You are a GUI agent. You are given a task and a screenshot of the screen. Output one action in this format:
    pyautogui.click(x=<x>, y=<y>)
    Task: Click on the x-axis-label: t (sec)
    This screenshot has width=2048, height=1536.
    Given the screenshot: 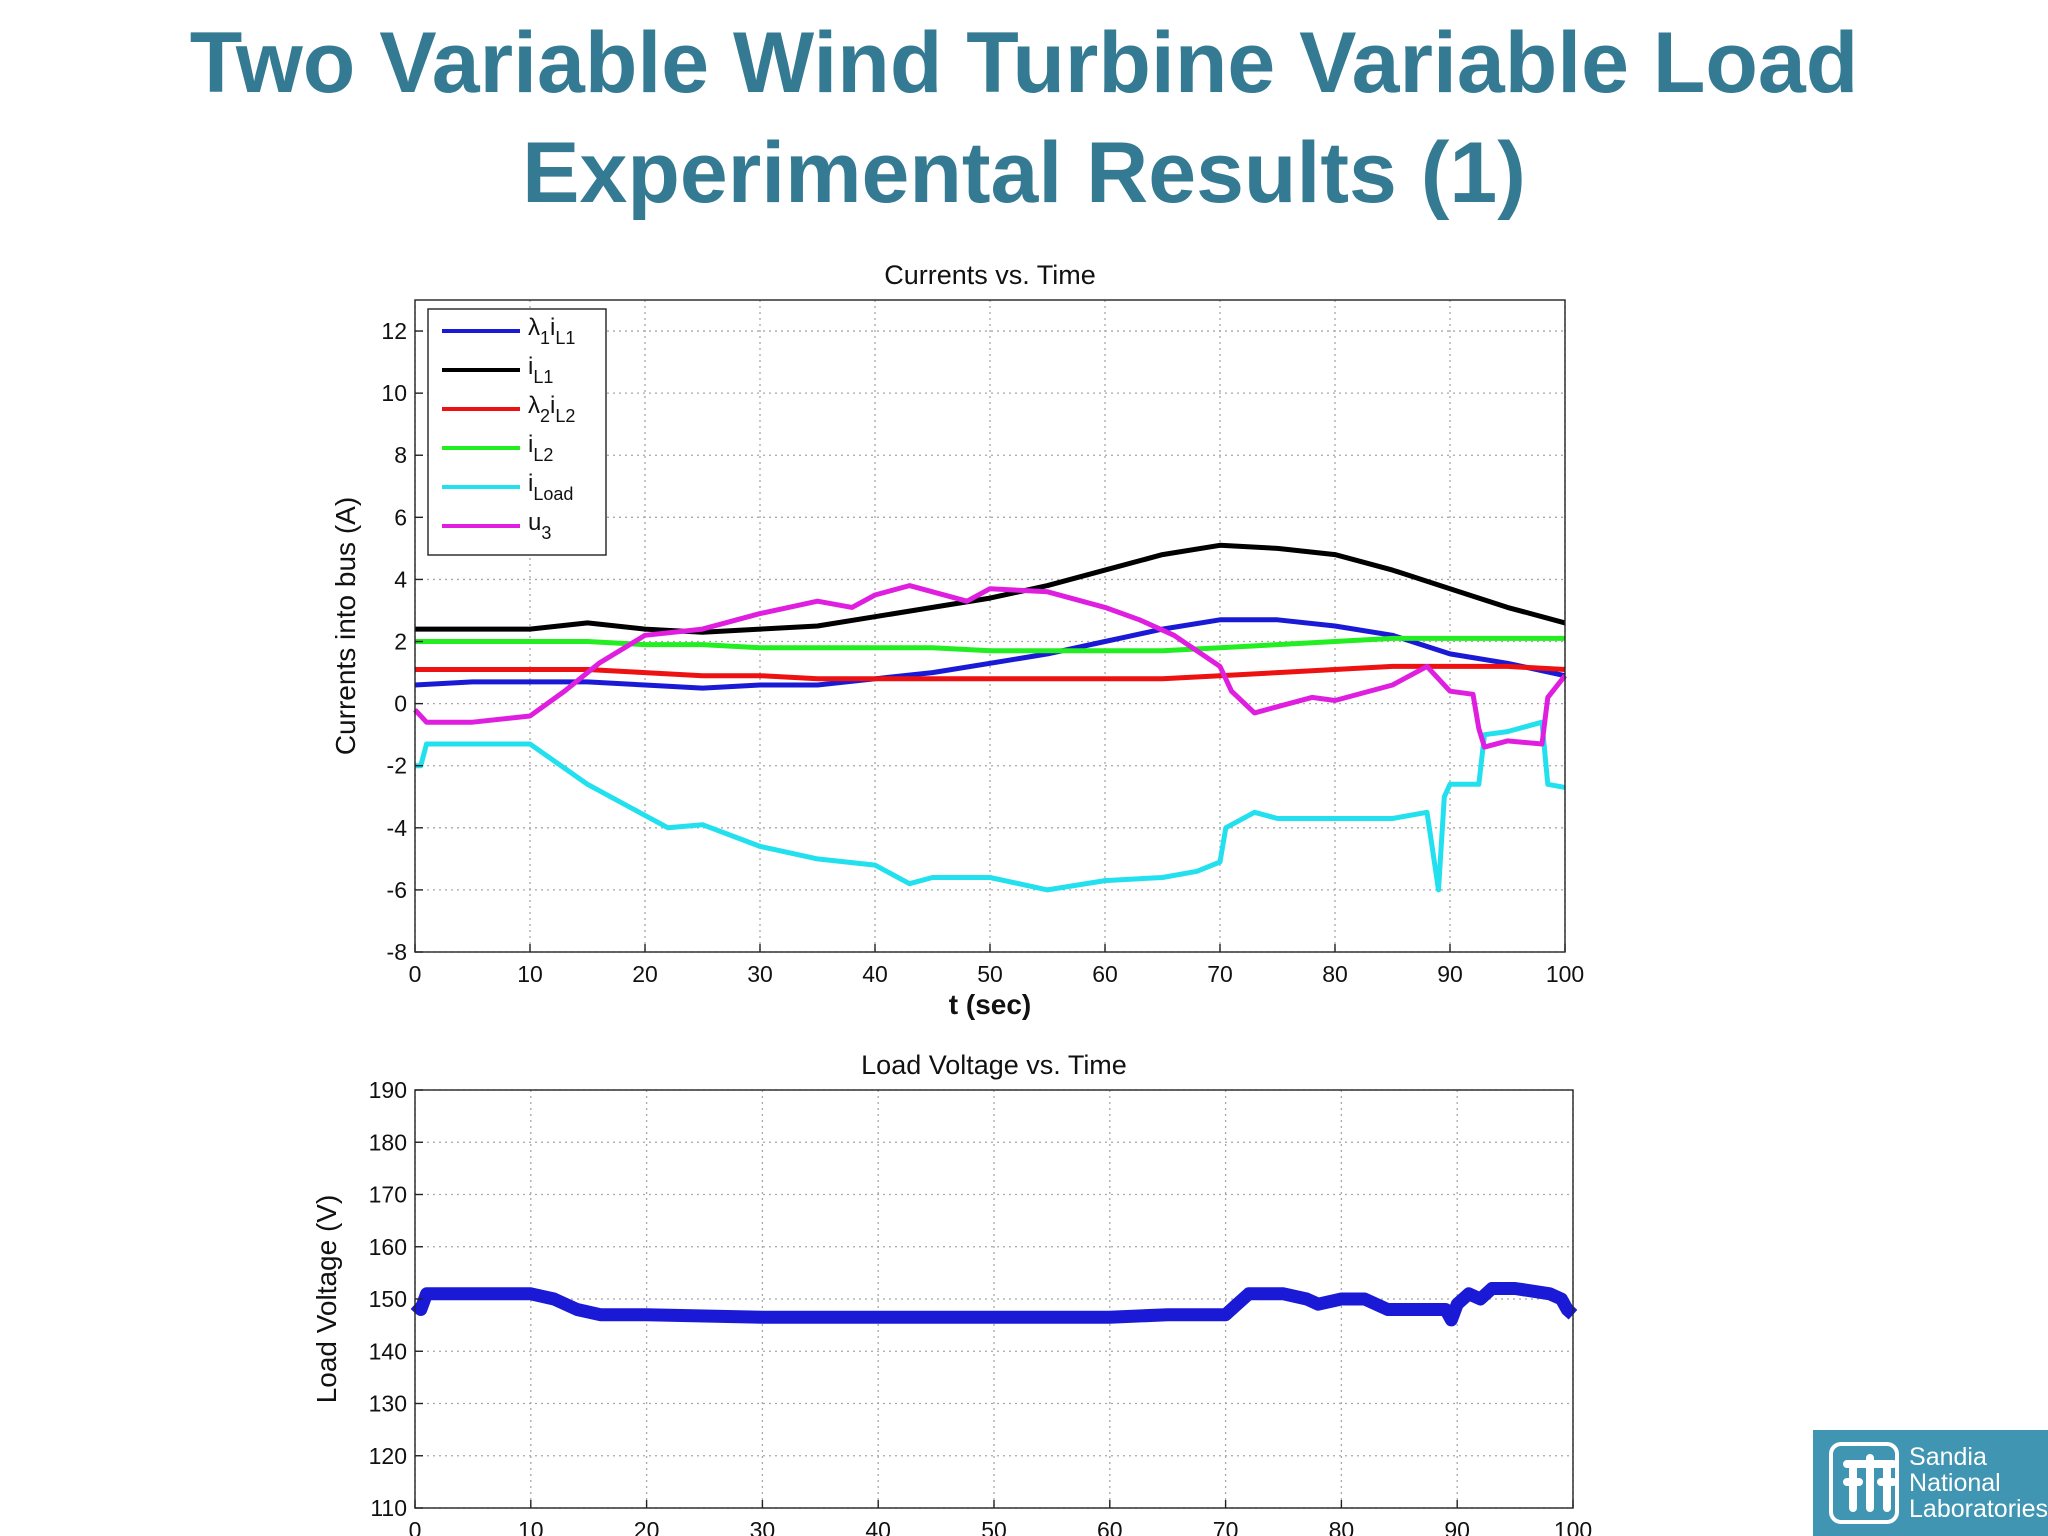 What is the action you would take?
    pyautogui.click(x=990, y=1004)
    